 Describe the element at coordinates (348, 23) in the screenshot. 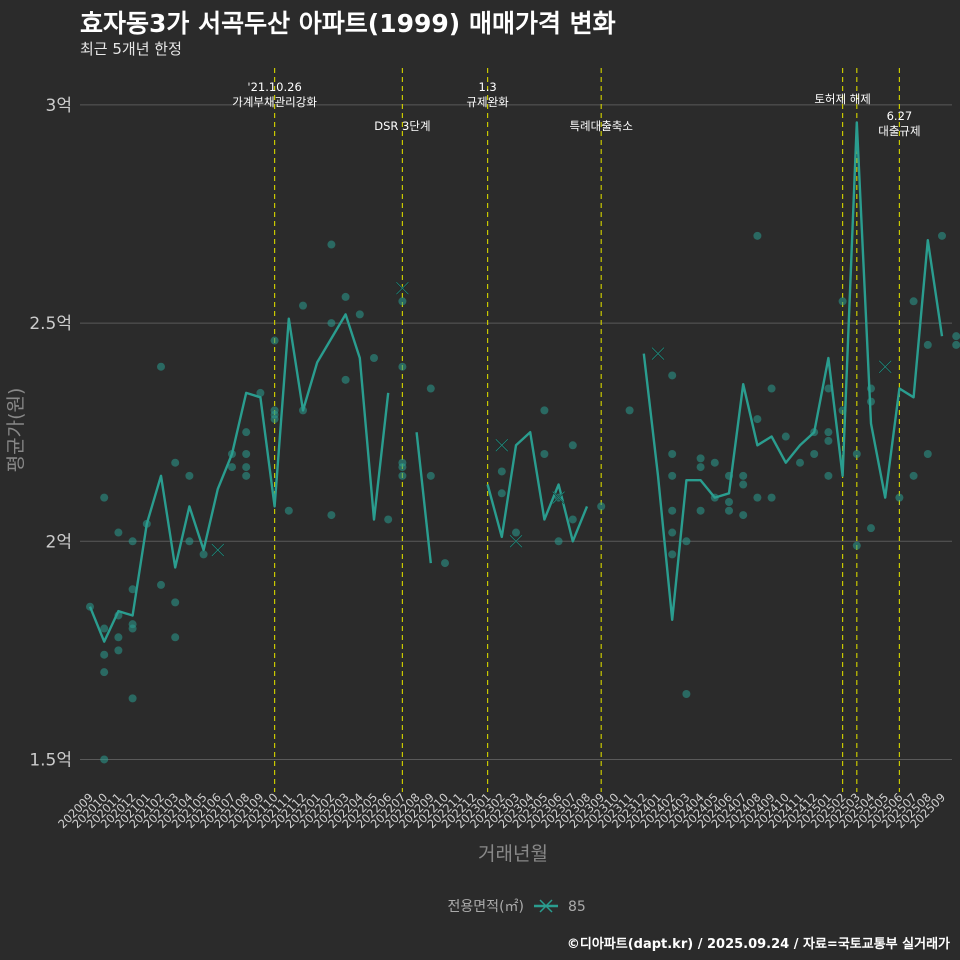

I see `chart-title: 효자동3가 서곡두산 아파트(1999) 매매가격 변화` at that location.